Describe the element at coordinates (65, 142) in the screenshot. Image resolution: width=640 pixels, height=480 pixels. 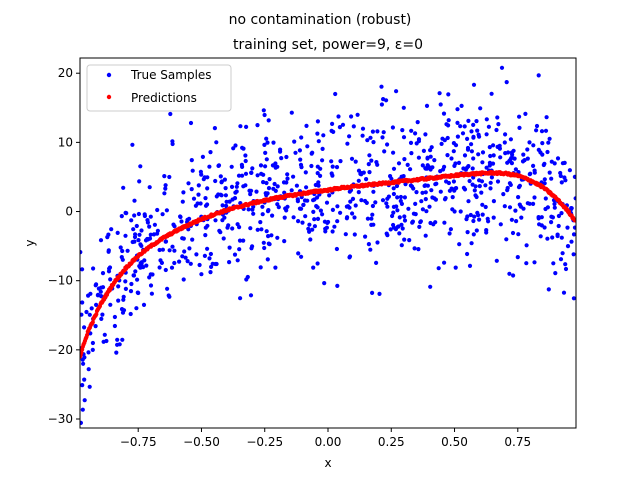
I see `y-tick-label: 10` at that location.